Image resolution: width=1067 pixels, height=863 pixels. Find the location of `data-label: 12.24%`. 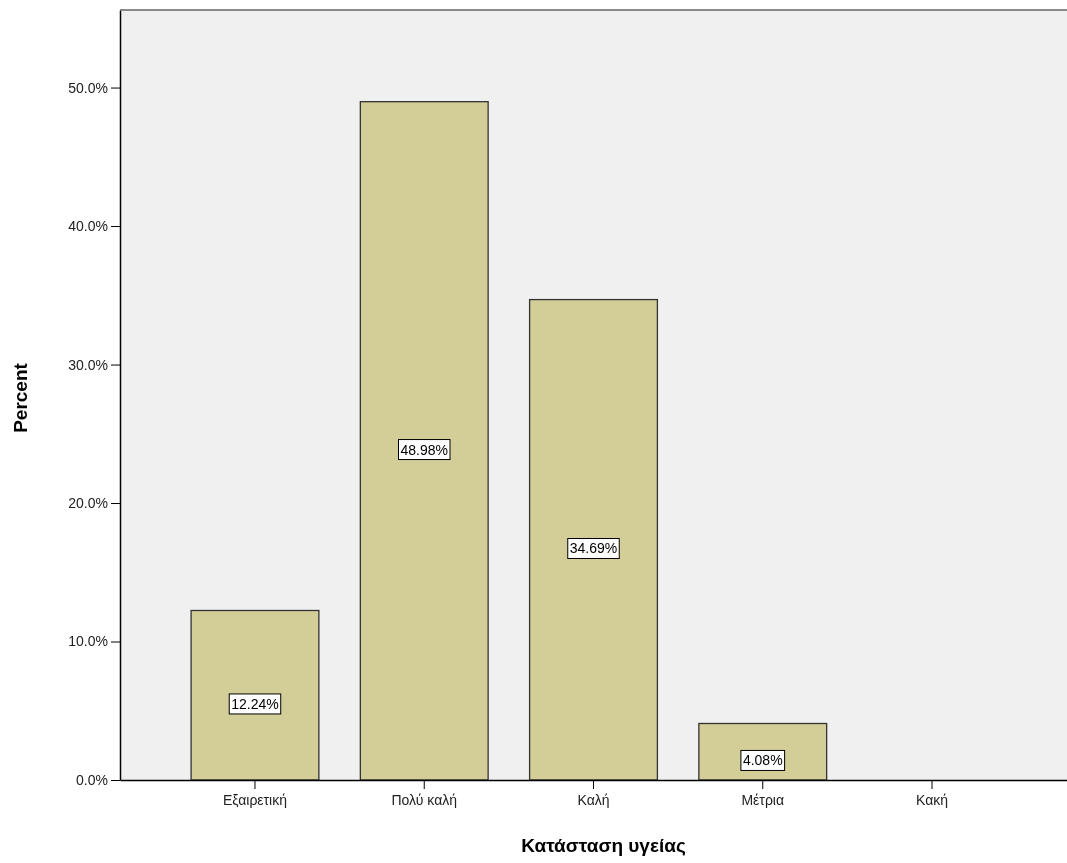

data-label: 12.24% is located at coordinates (255, 703).